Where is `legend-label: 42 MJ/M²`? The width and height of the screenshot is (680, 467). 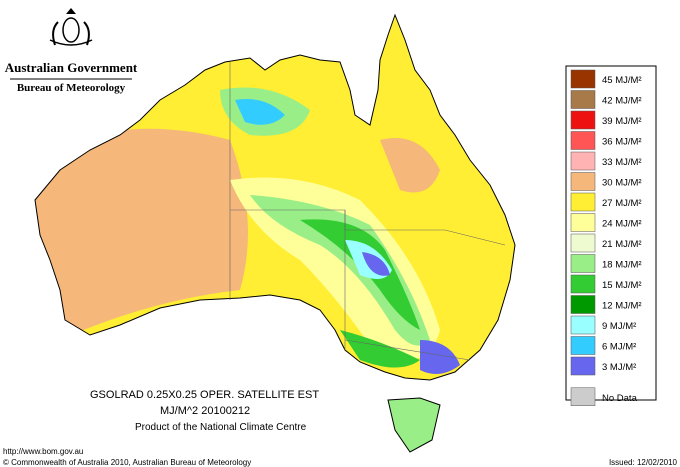 legend-label: 42 MJ/M² is located at coordinates (622, 101).